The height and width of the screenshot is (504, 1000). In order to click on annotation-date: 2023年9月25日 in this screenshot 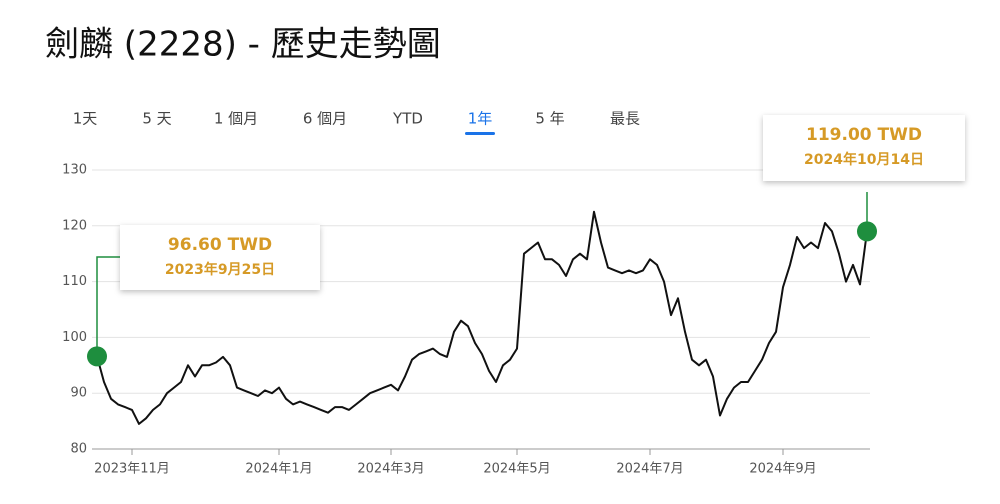, I will do `click(220, 269)`.